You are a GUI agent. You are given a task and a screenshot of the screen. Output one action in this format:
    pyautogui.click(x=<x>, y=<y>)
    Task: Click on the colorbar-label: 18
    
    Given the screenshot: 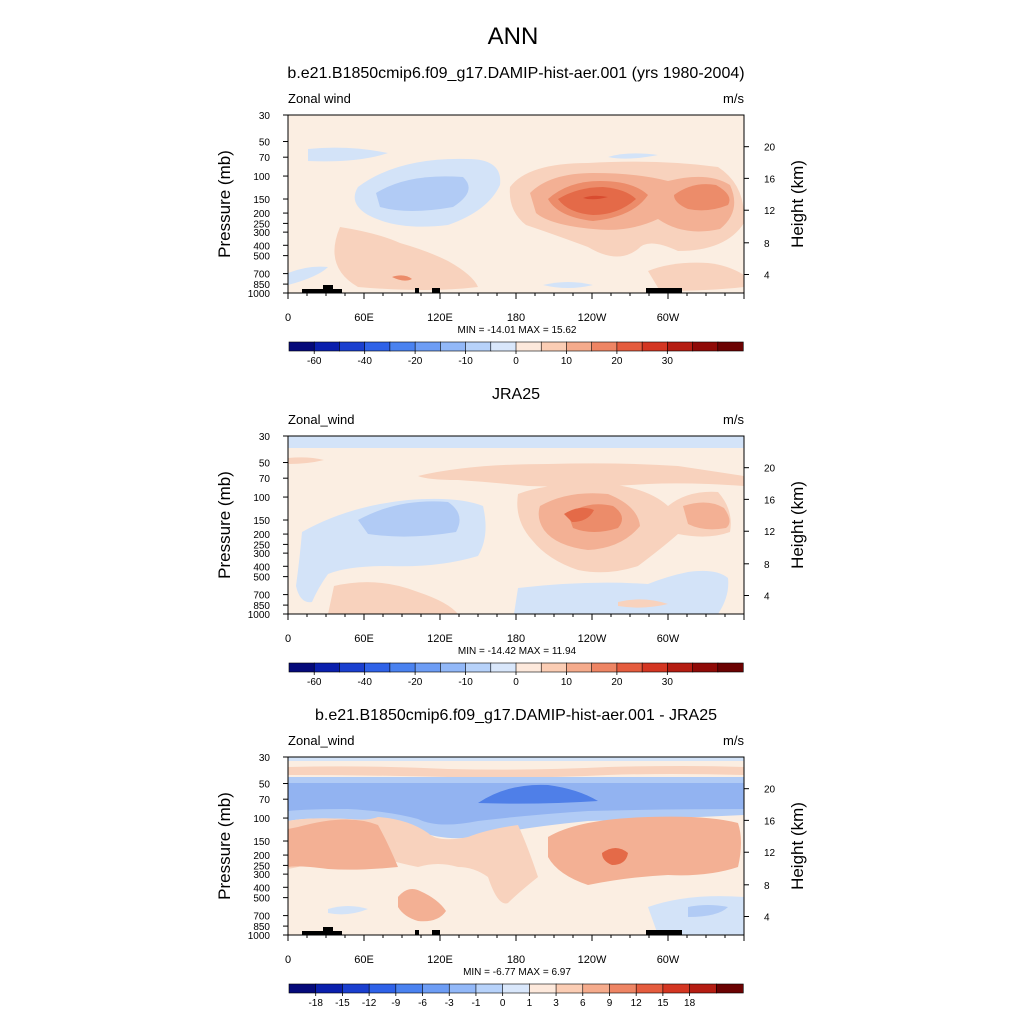 What is the action you would take?
    pyautogui.click(x=690, y=1003)
    